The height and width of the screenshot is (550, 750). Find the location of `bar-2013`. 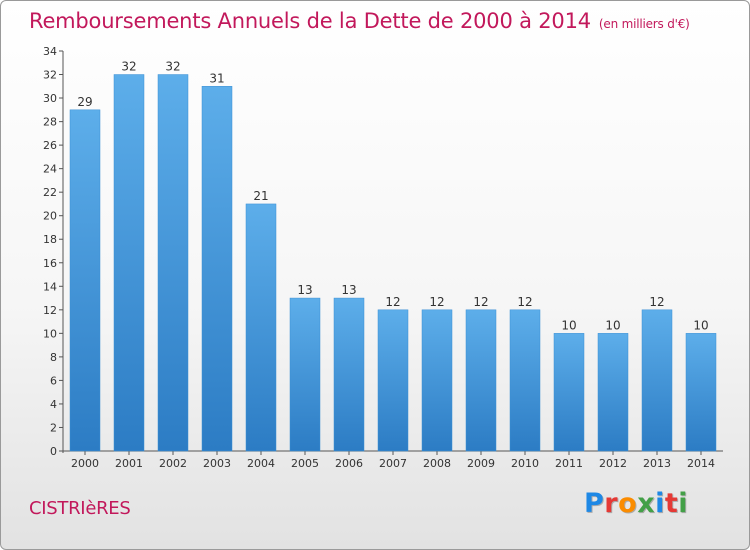

bar-2013 is located at coordinates (657, 380).